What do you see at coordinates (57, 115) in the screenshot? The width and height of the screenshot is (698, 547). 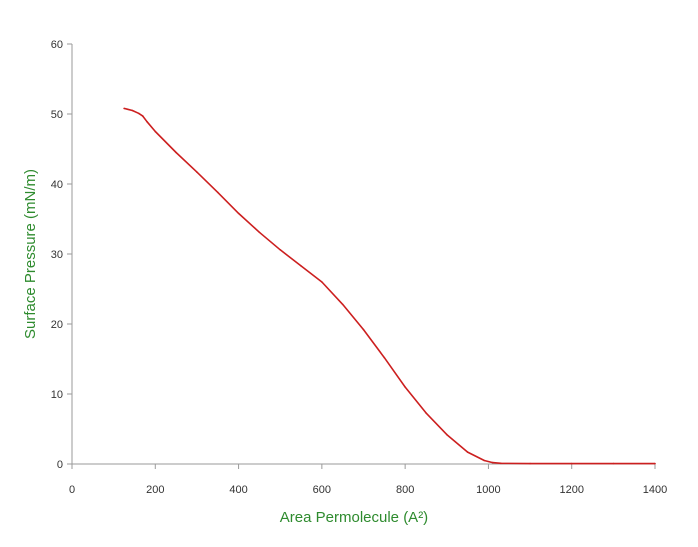 I see `y-tick-label: 50` at bounding box center [57, 115].